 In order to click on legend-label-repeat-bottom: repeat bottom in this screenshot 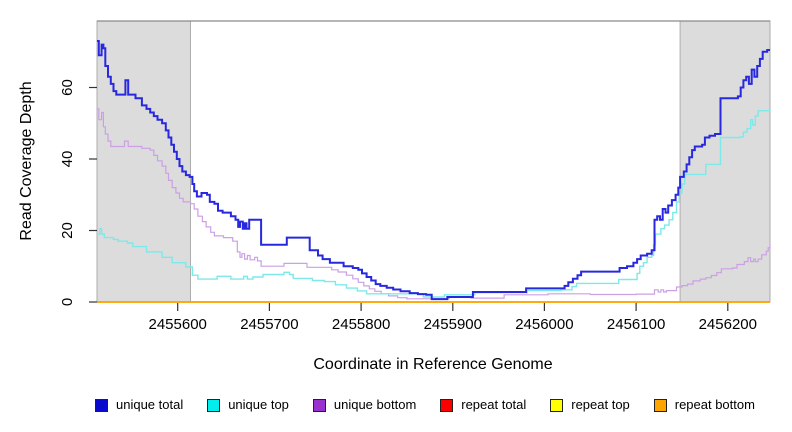, I will do `click(714, 404)`.